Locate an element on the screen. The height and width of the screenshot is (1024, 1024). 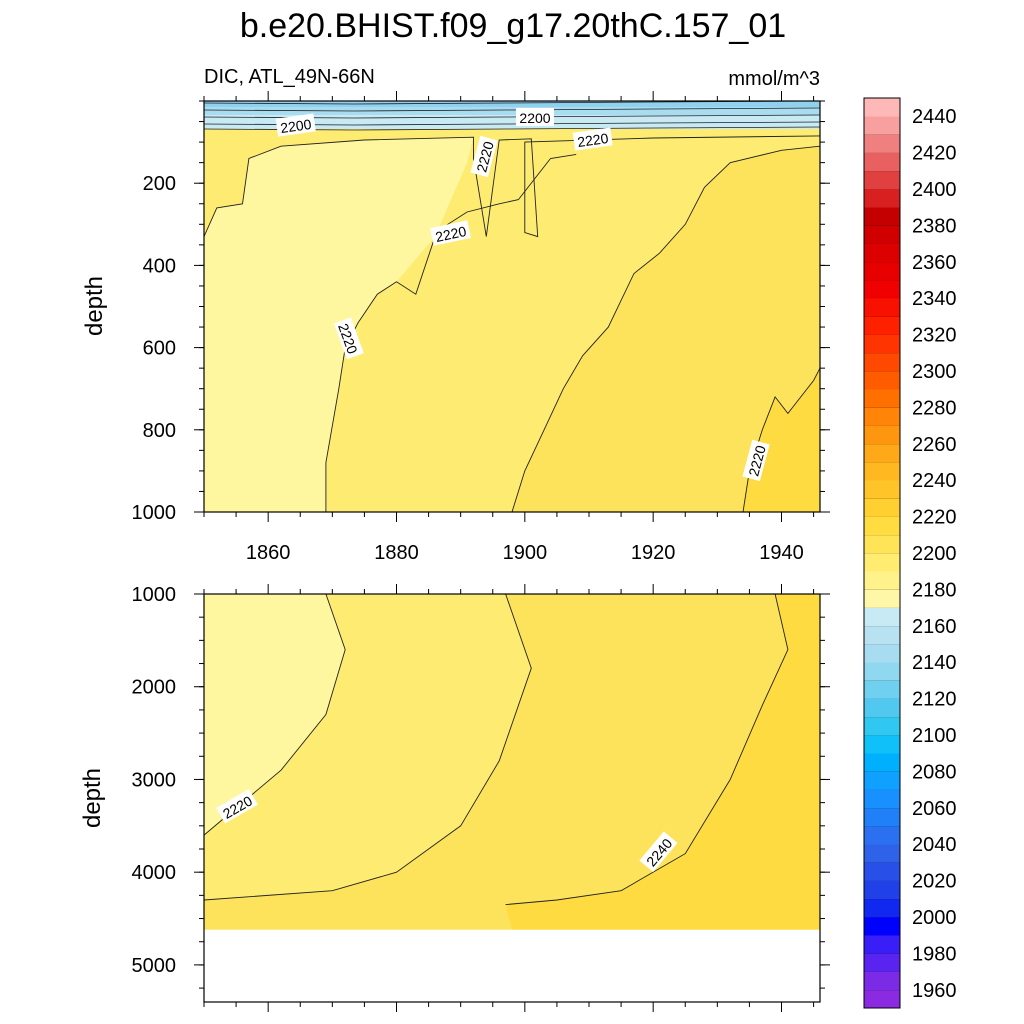
colorbar-label: 2000 is located at coordinates (934, 918).